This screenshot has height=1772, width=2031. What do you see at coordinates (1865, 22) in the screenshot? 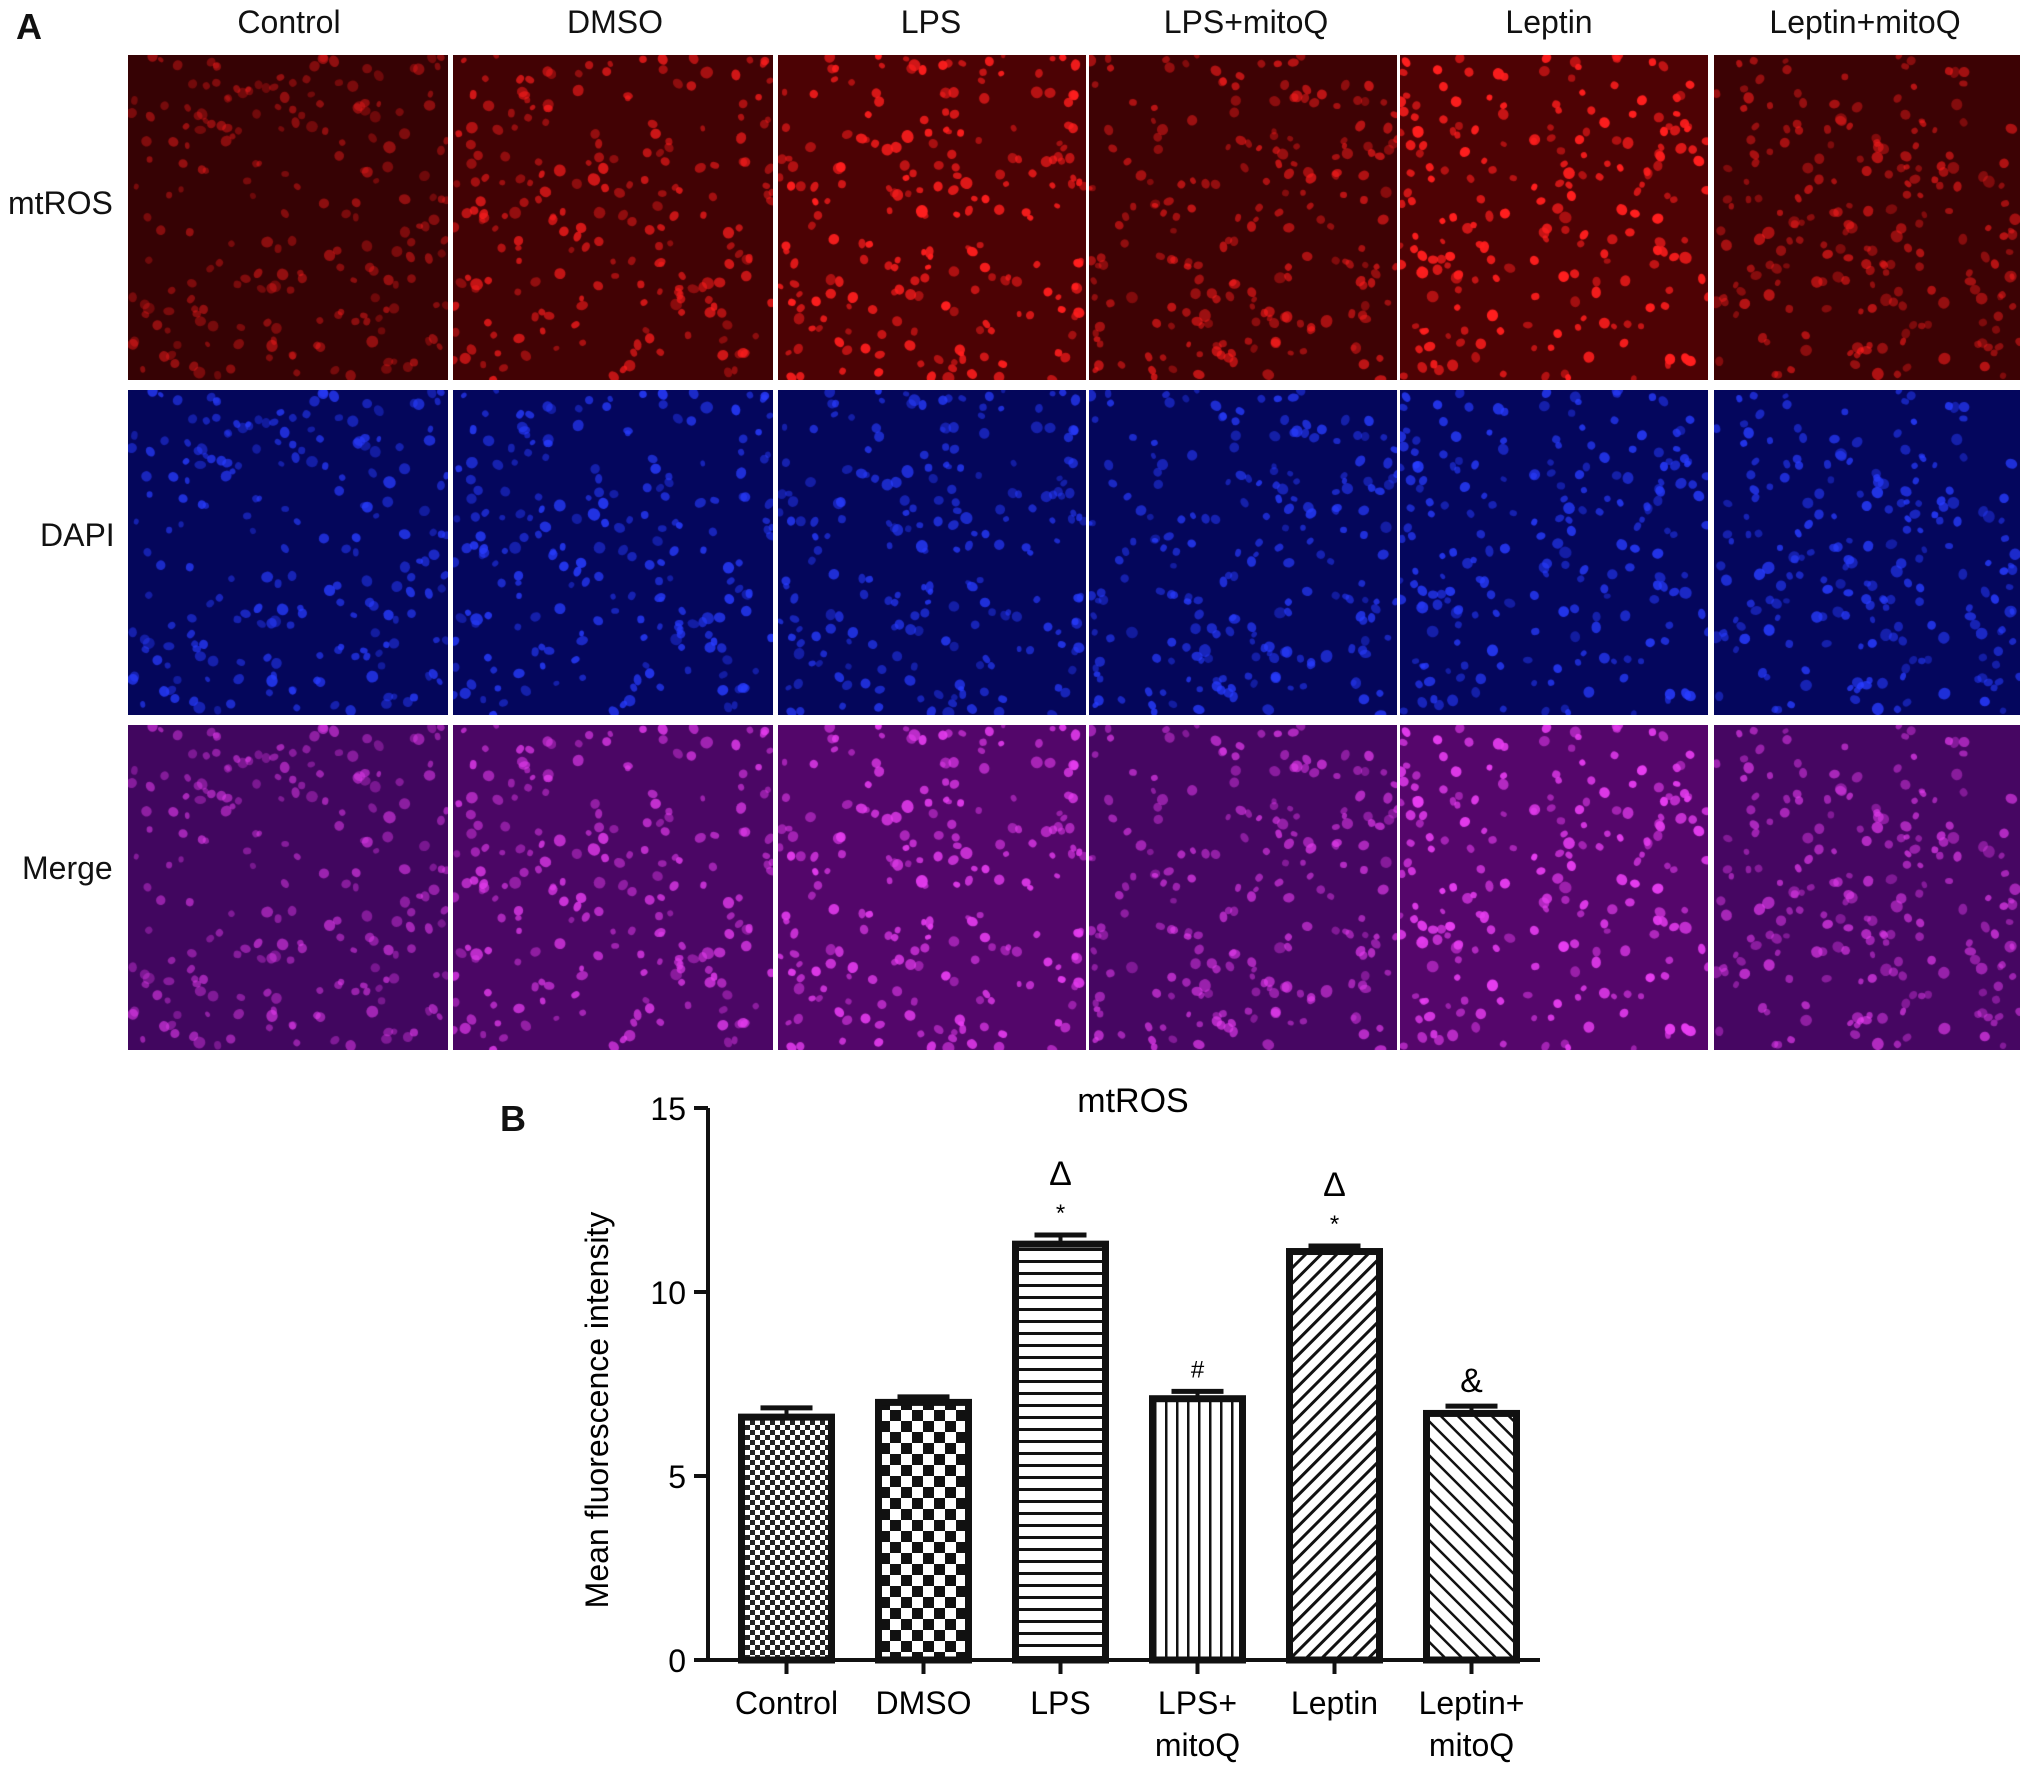
I see `column-label-leptin-mitoq: Leptin+mitoQ` at bounding box center [1865, 22].